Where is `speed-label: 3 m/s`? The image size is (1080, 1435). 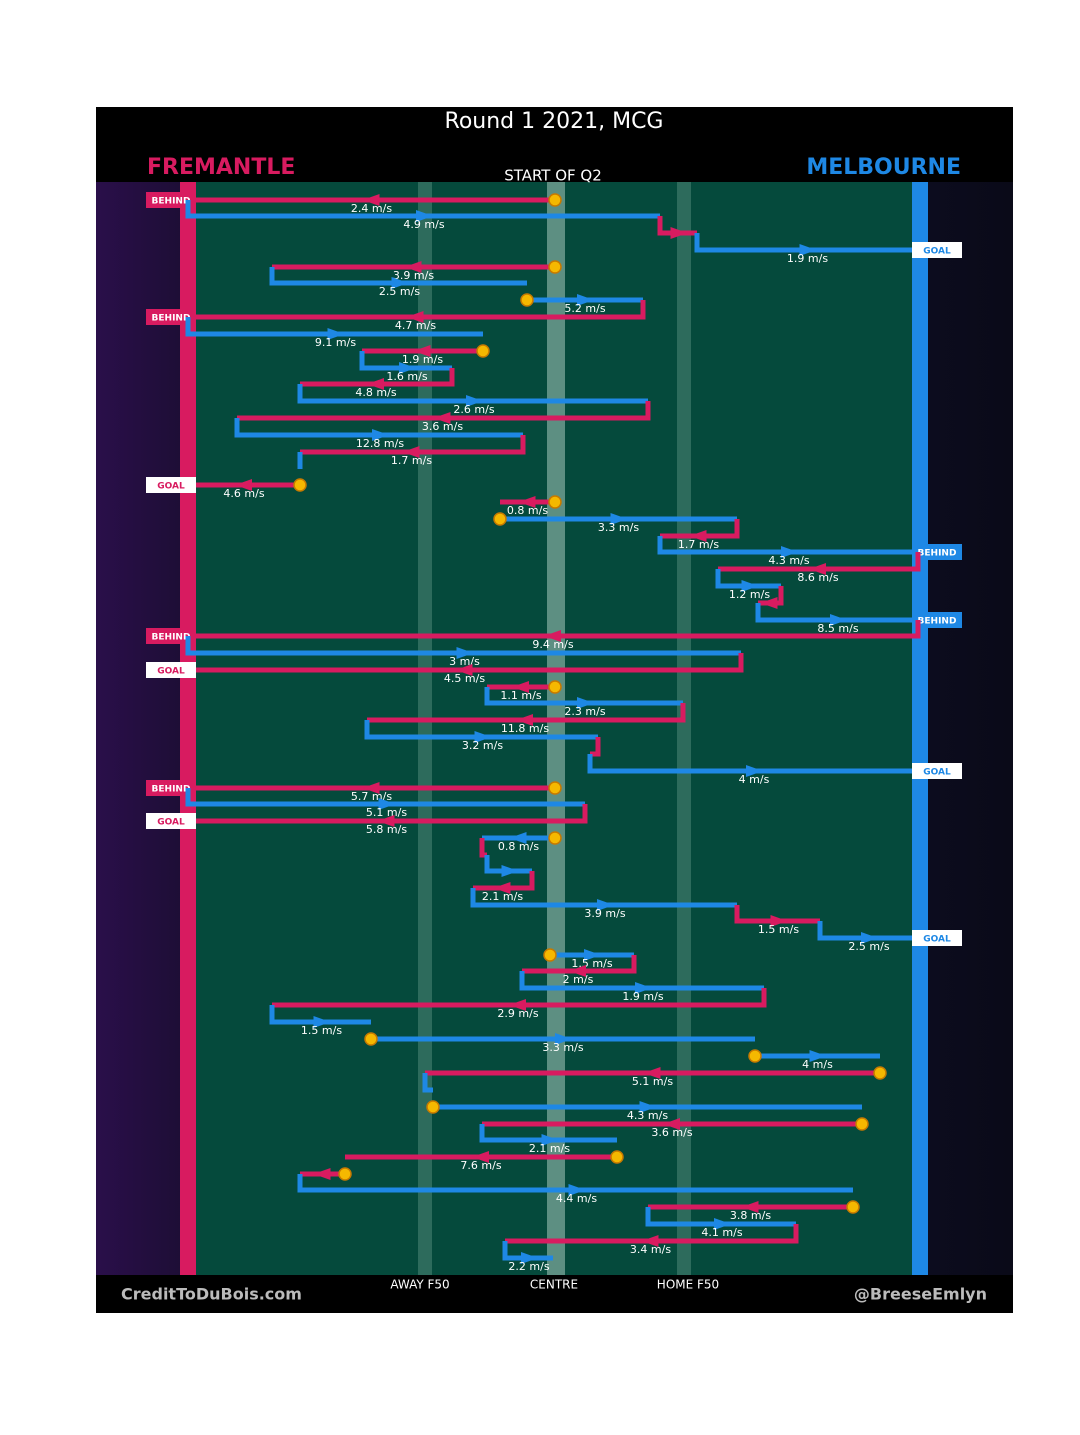
speed-label: 3 m/s is located at coordinates (464, 661).